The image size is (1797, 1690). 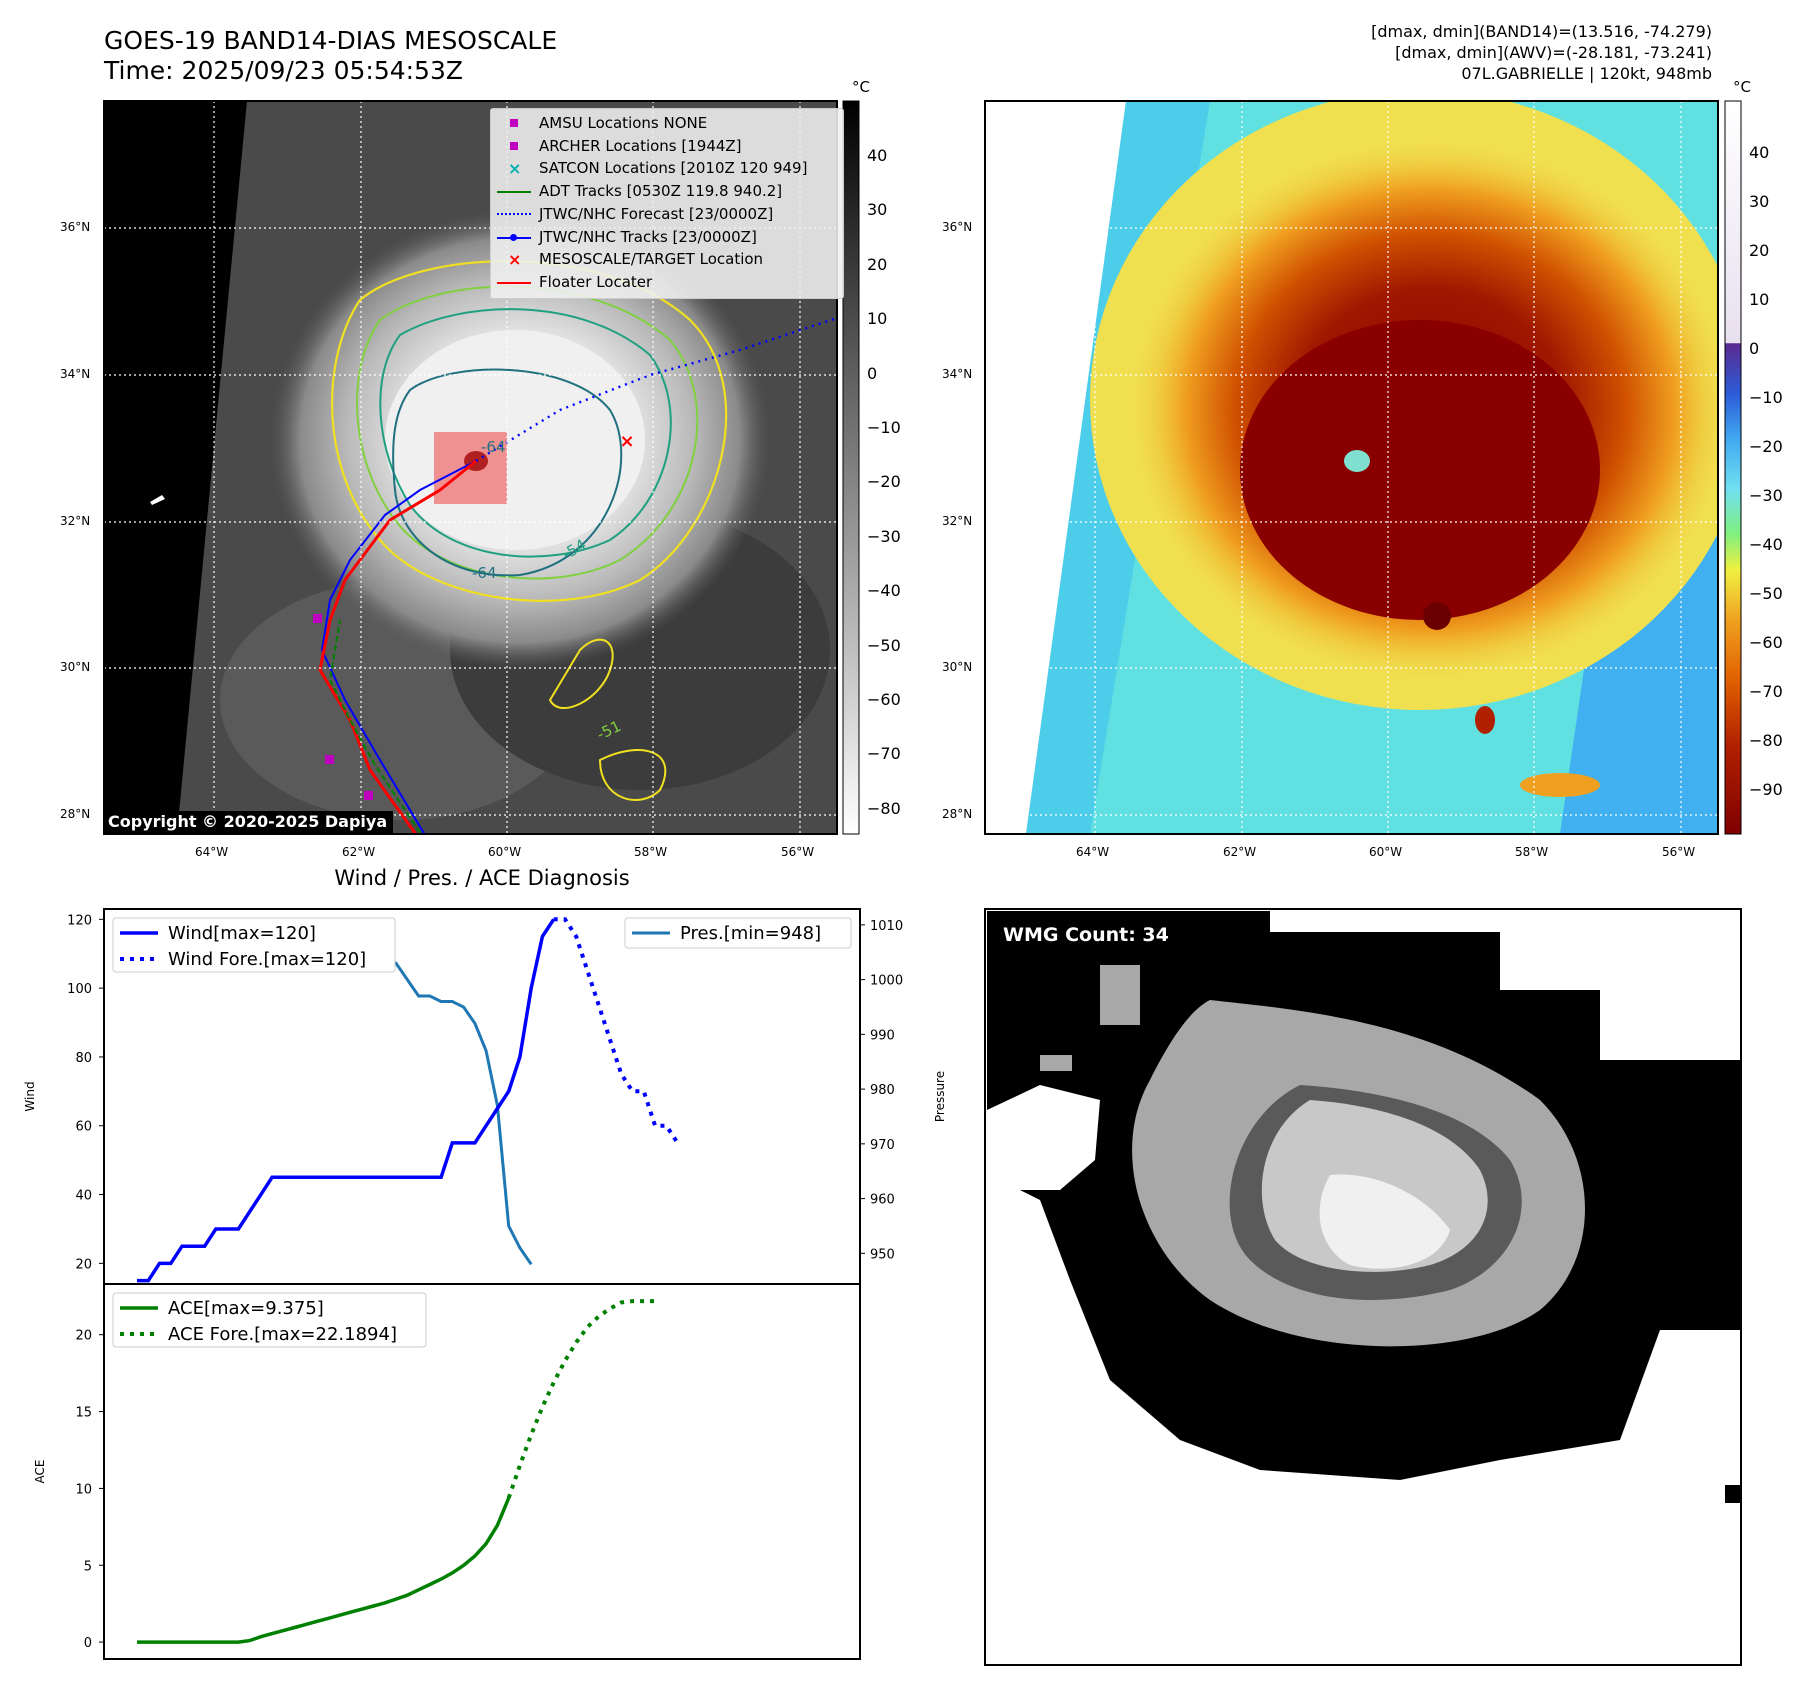 I want to click on legend-item: JTWC/NHC Tracks [23/0000Z], so click(x=667, y=237).